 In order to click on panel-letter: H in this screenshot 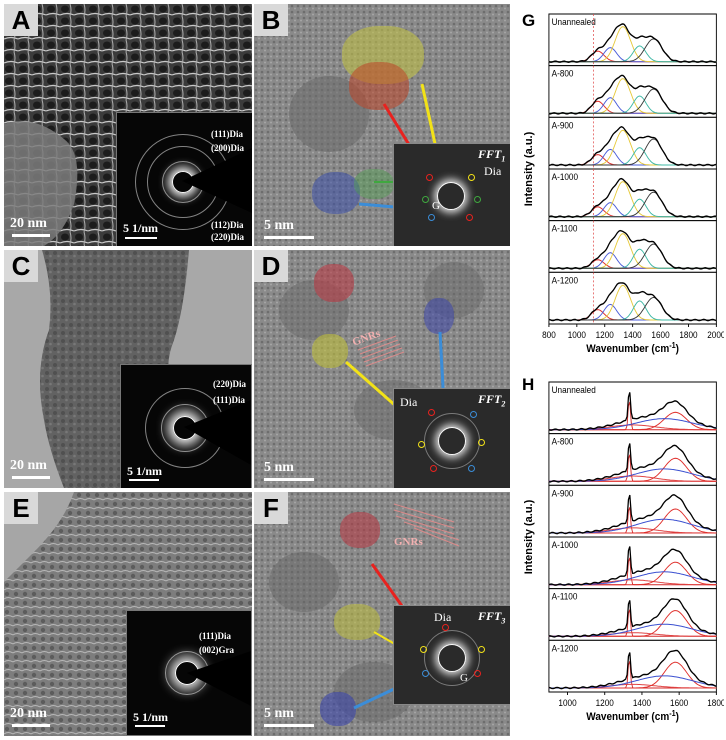, I will do `click(528, 384)`.